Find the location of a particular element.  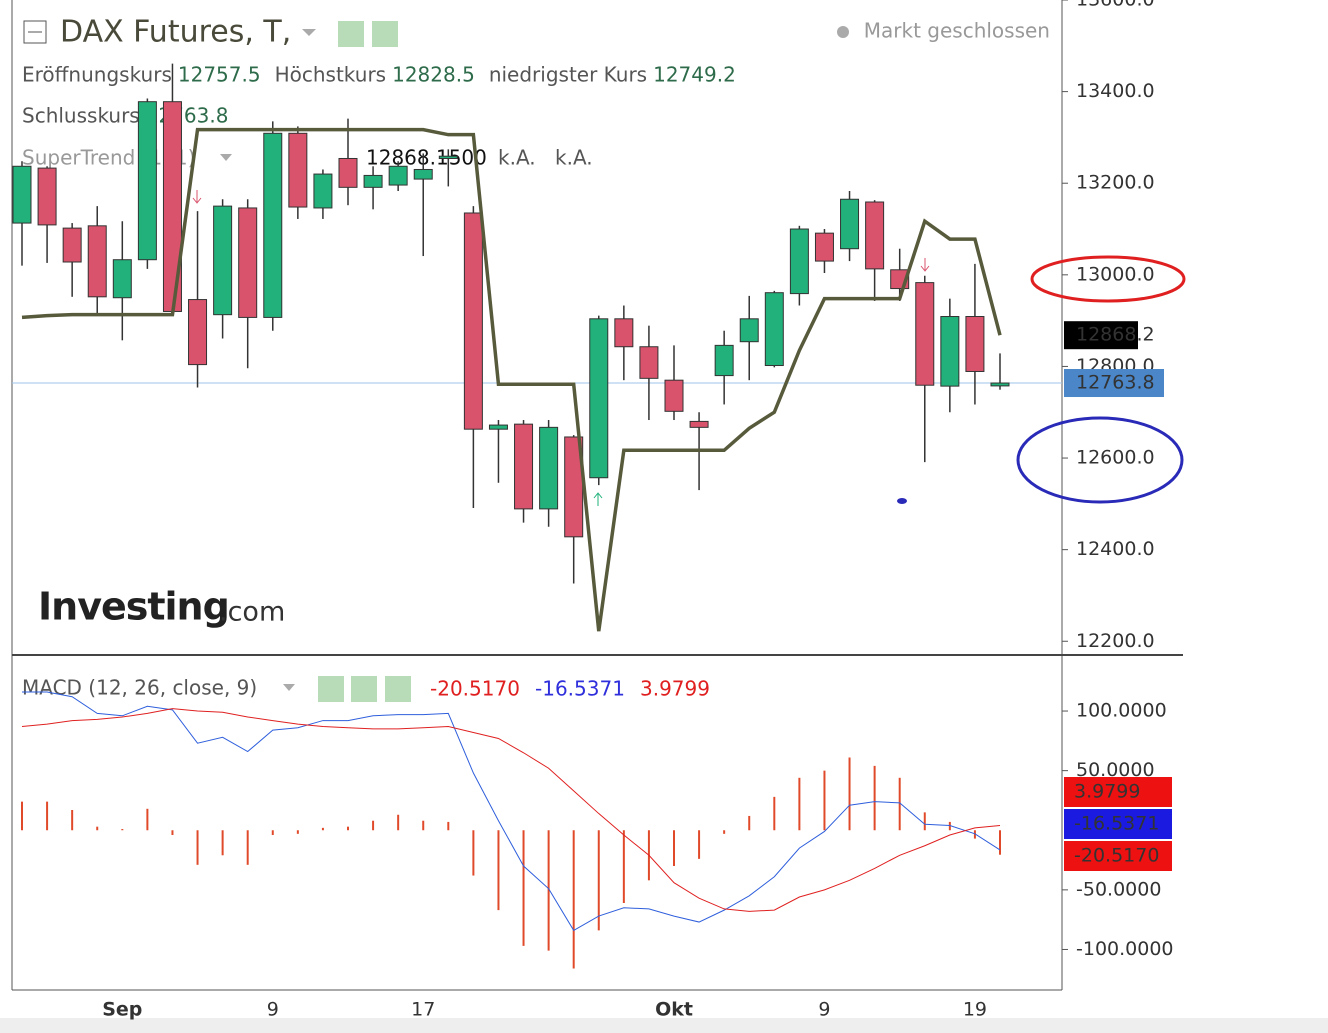

macd-value: 3.9799 is located at coordinates (675, 689).